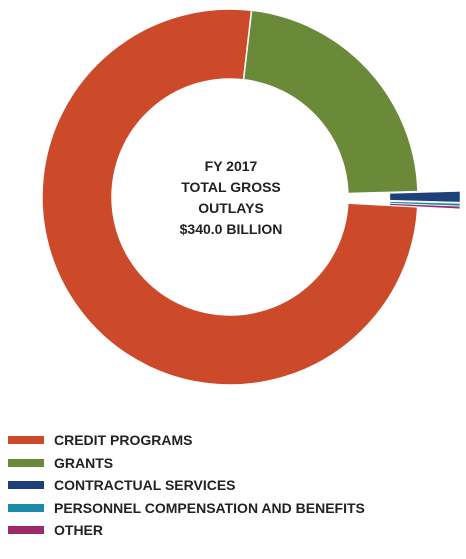 The width and height of the screenshot is (466, 559). Describe the element at coordinates (425, 197) in the screenshot. I see `slice-contractual-services` at that location.